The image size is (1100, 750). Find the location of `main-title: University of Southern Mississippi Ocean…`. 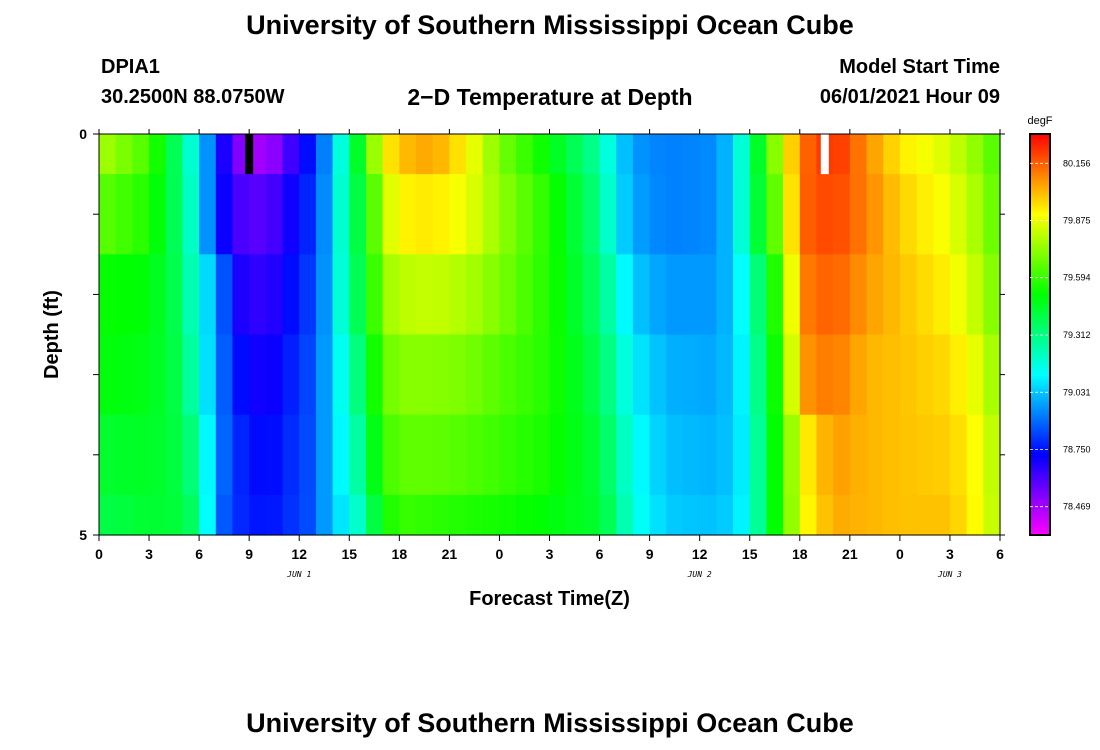

main-title: University of Southern Mississippi Ocean… is located at coordinates (550, 25).